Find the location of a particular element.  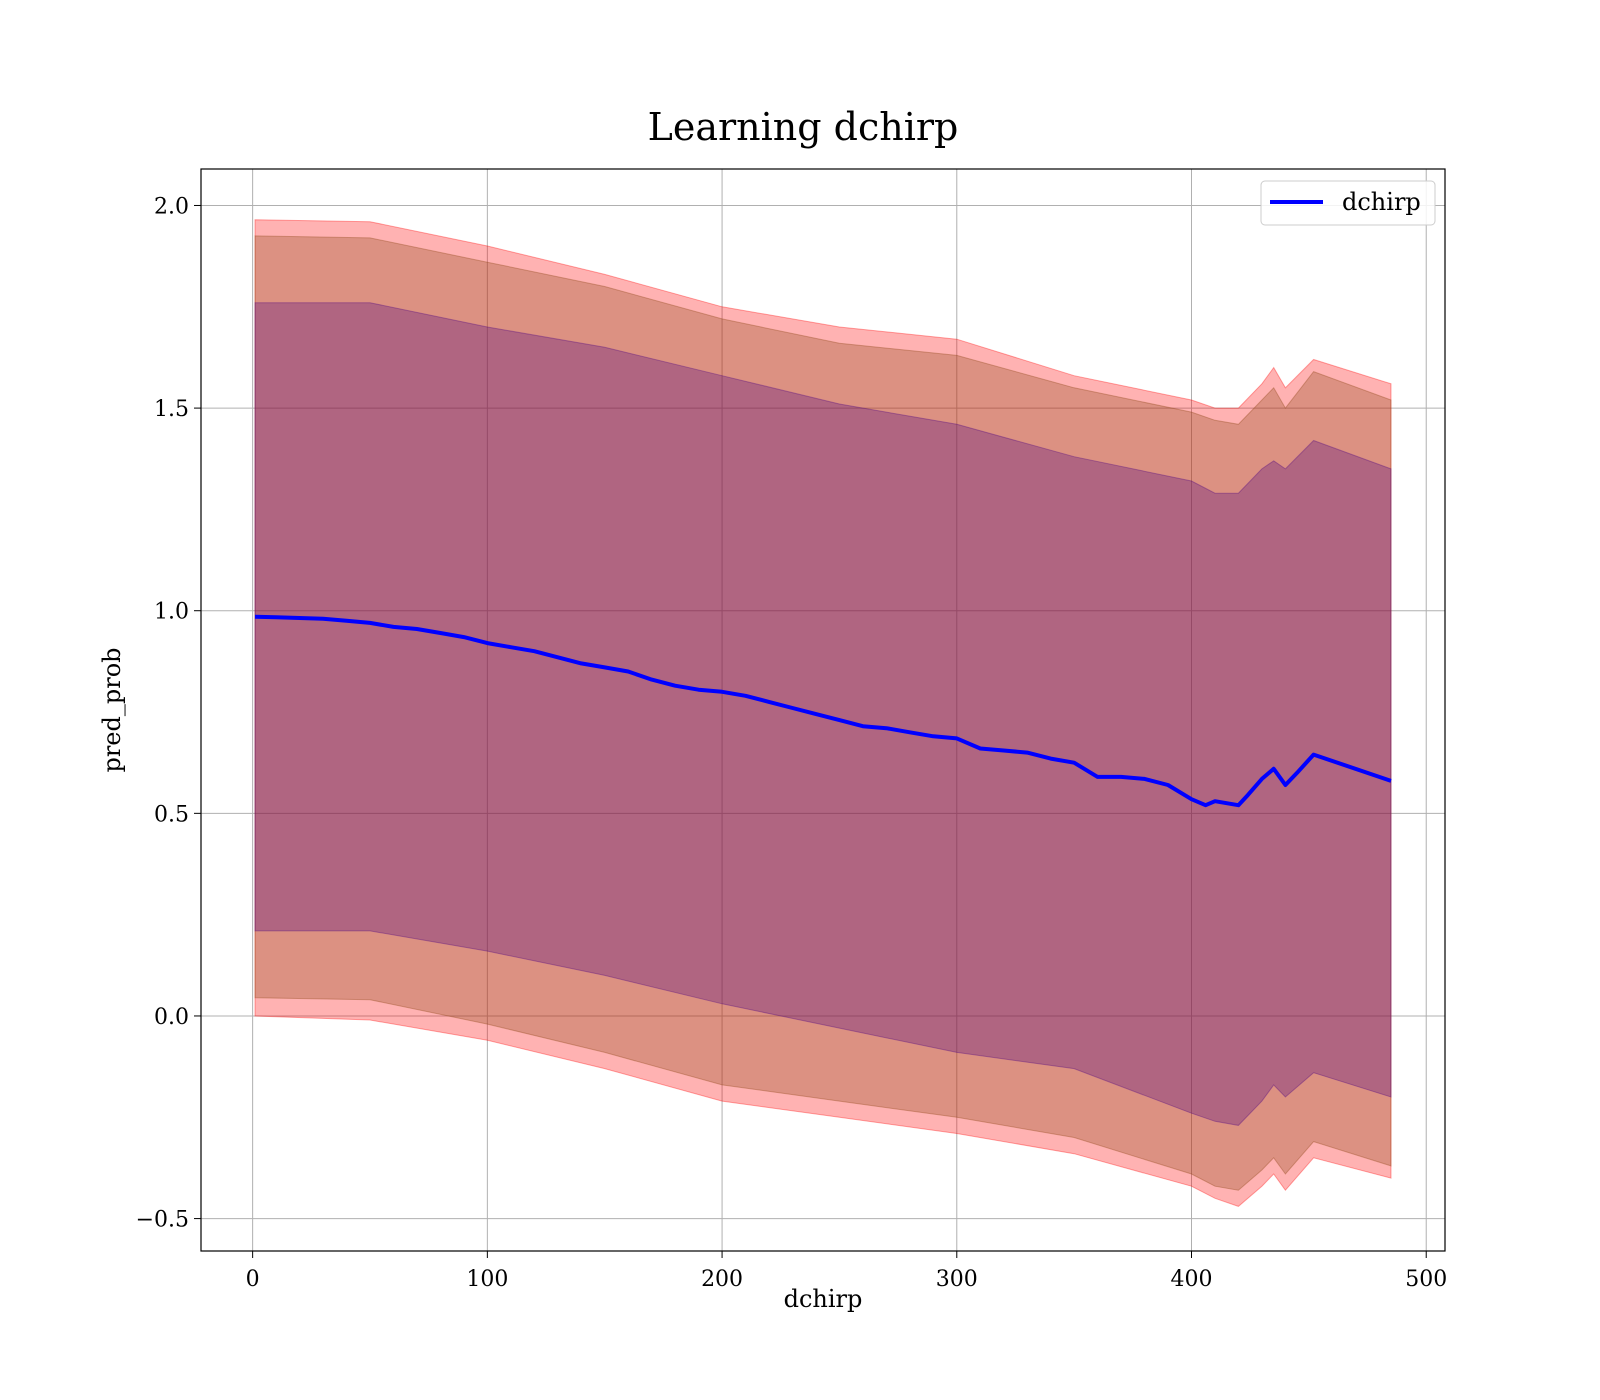

legend-box is located at coordinates (1348, 203).